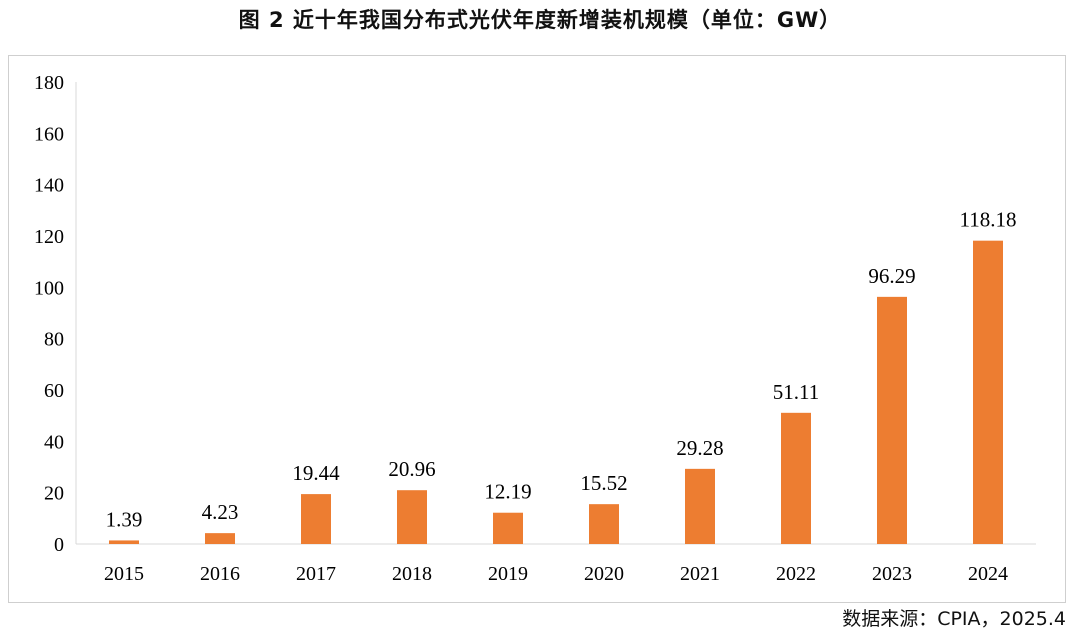 The image size is (1080, 640). I want to click on data-label-2021: 29.28, so click(699, 448).